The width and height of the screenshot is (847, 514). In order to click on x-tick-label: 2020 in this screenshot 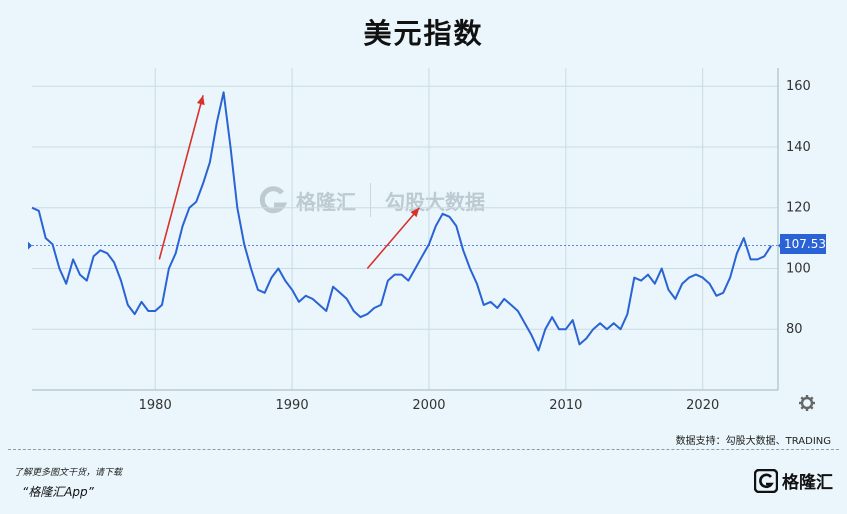, I will do `click(702, 405)`.